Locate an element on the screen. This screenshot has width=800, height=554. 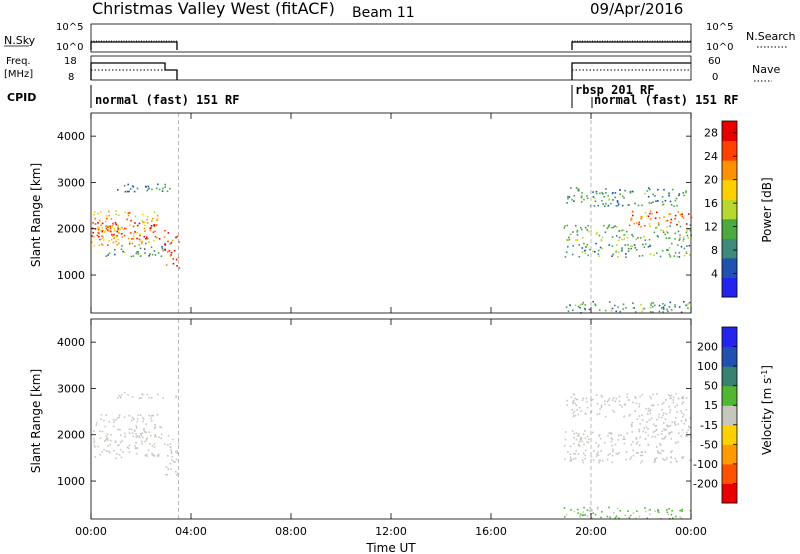
vel-colorbar-swatch is located at coordinates (729, 376).